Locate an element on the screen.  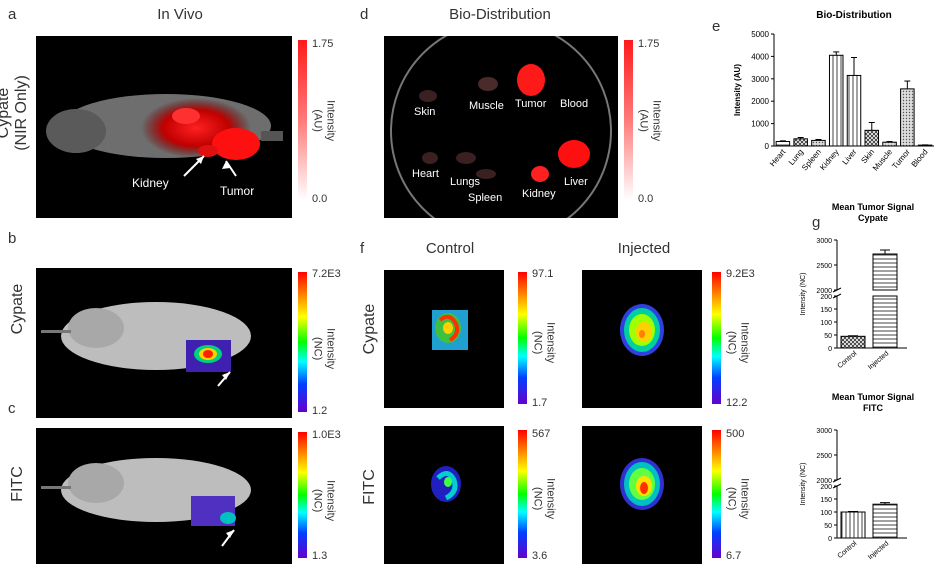
f-cypate-control-image is located at coordinates (444, 339).